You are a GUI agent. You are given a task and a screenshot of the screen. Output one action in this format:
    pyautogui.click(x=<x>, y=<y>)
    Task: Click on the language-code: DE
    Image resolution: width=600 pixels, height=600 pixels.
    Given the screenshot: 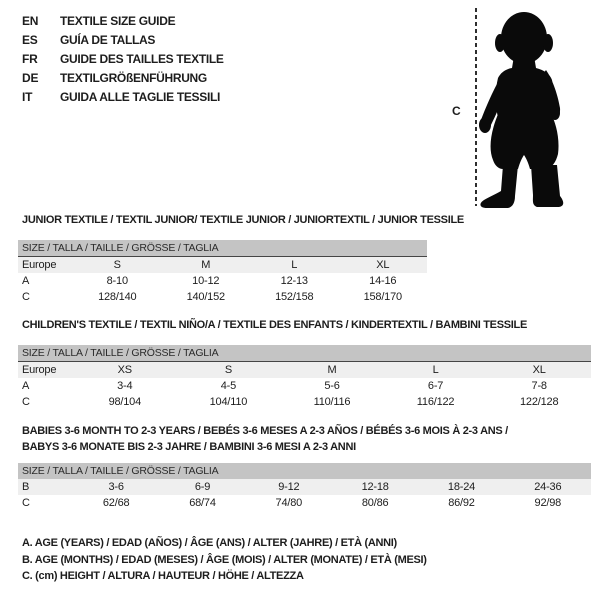 What is the action you would take?
    pyautogui.click(x=30, y=77)
    